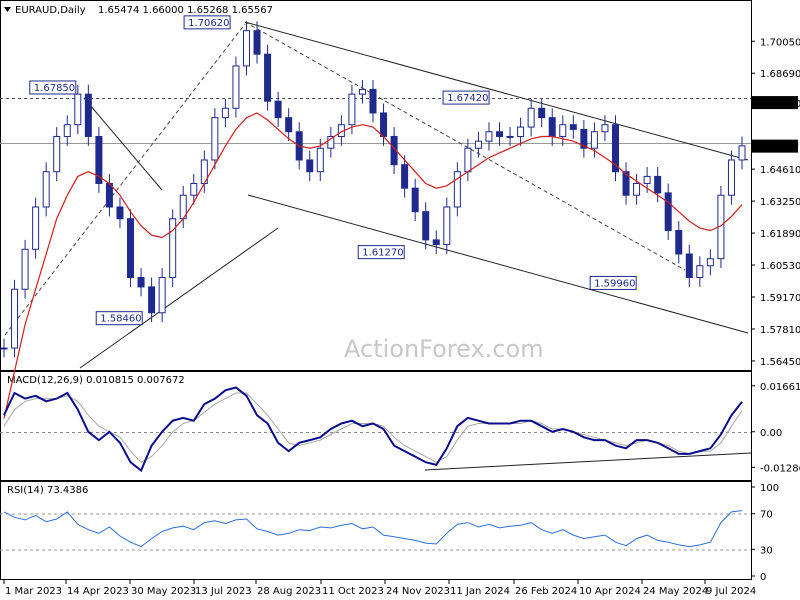 The image size is (800, 600). I want to click on rsi-line, so click(373, 529).